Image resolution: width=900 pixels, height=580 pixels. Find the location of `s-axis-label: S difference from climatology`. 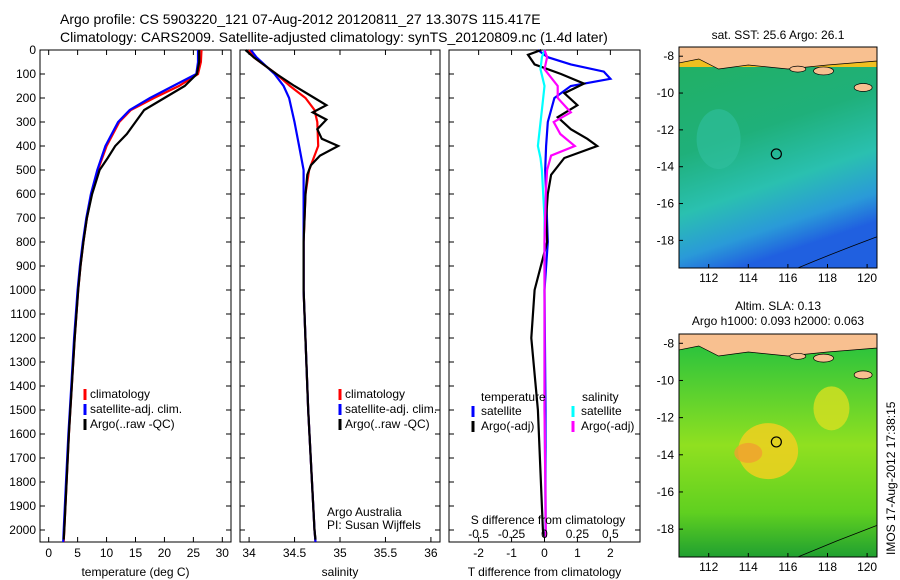

s-axis-label: S difference from climatology is located at coordinates (548, 520).